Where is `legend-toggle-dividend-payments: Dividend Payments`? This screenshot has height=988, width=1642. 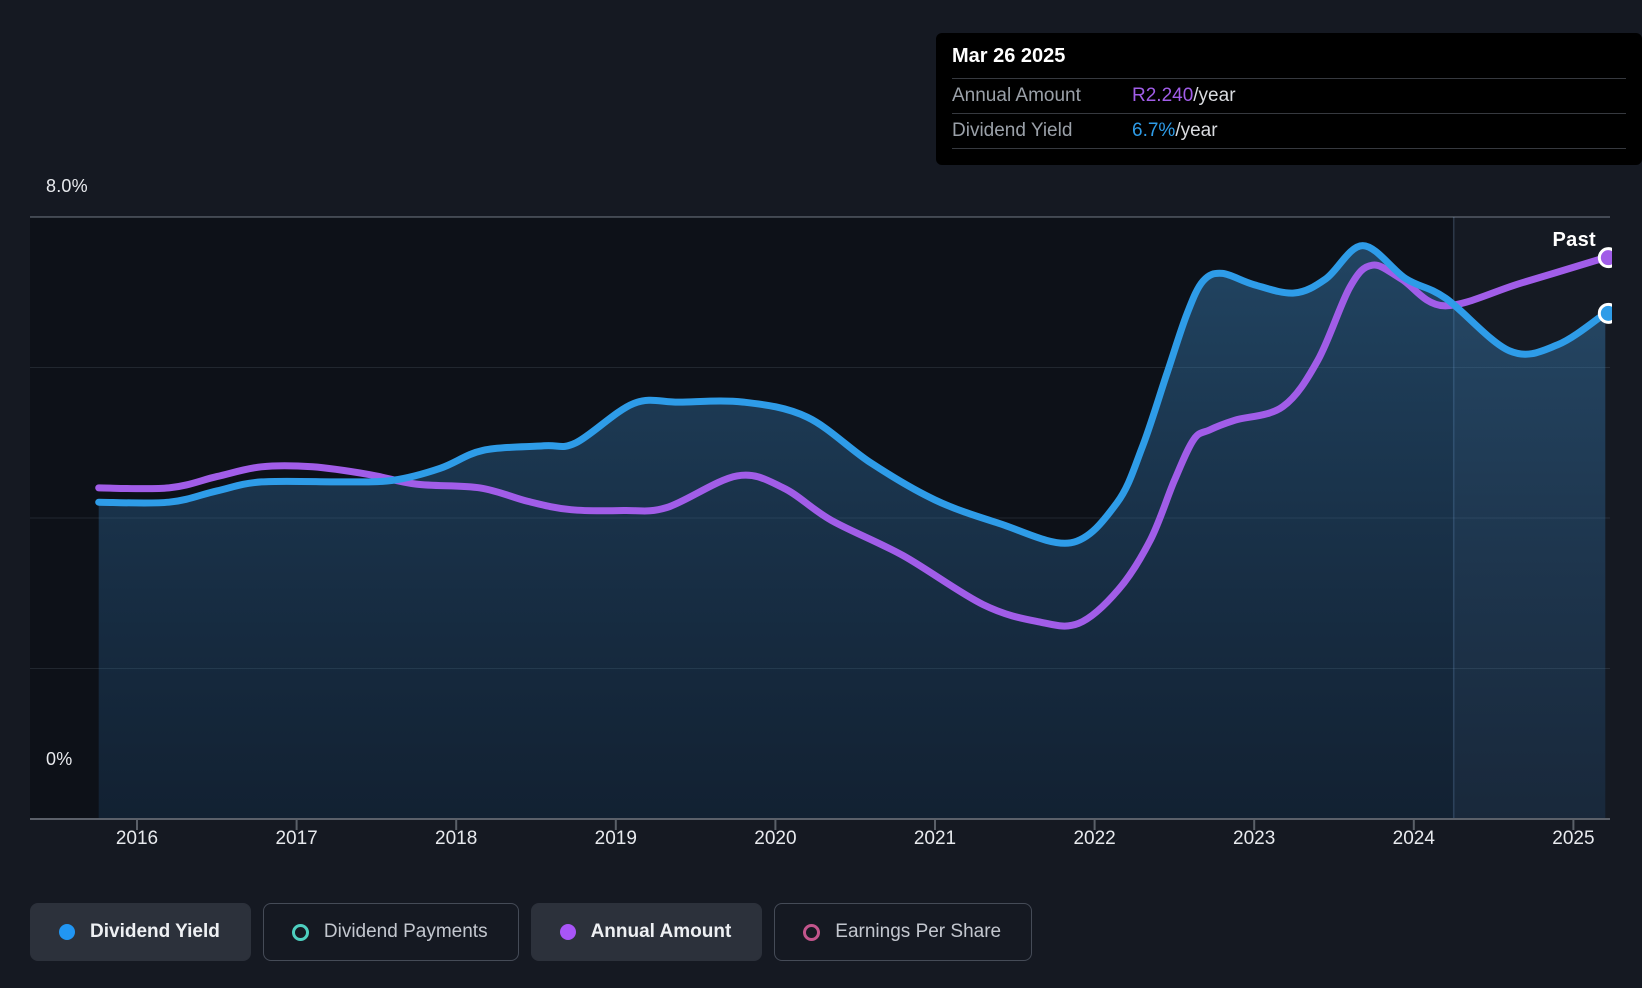
legend-toggle-dividend-payments: Dividend Payments is located at coordinates (390, 932).